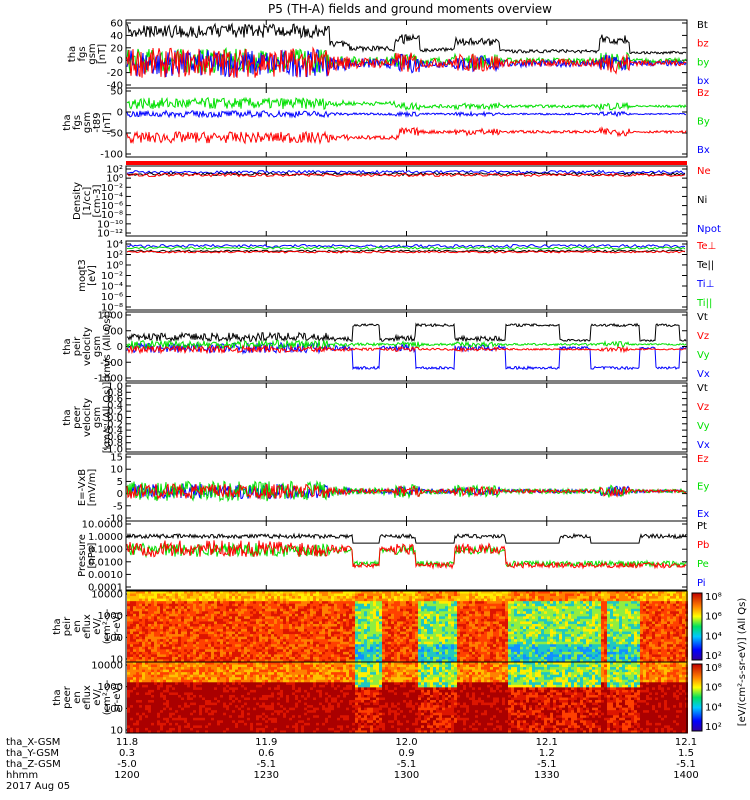 This screenshot has width=750, height=800. Describe the element at coordinates (118, 506) in the screenshot. I see `y-tick-label: -5` at that location.